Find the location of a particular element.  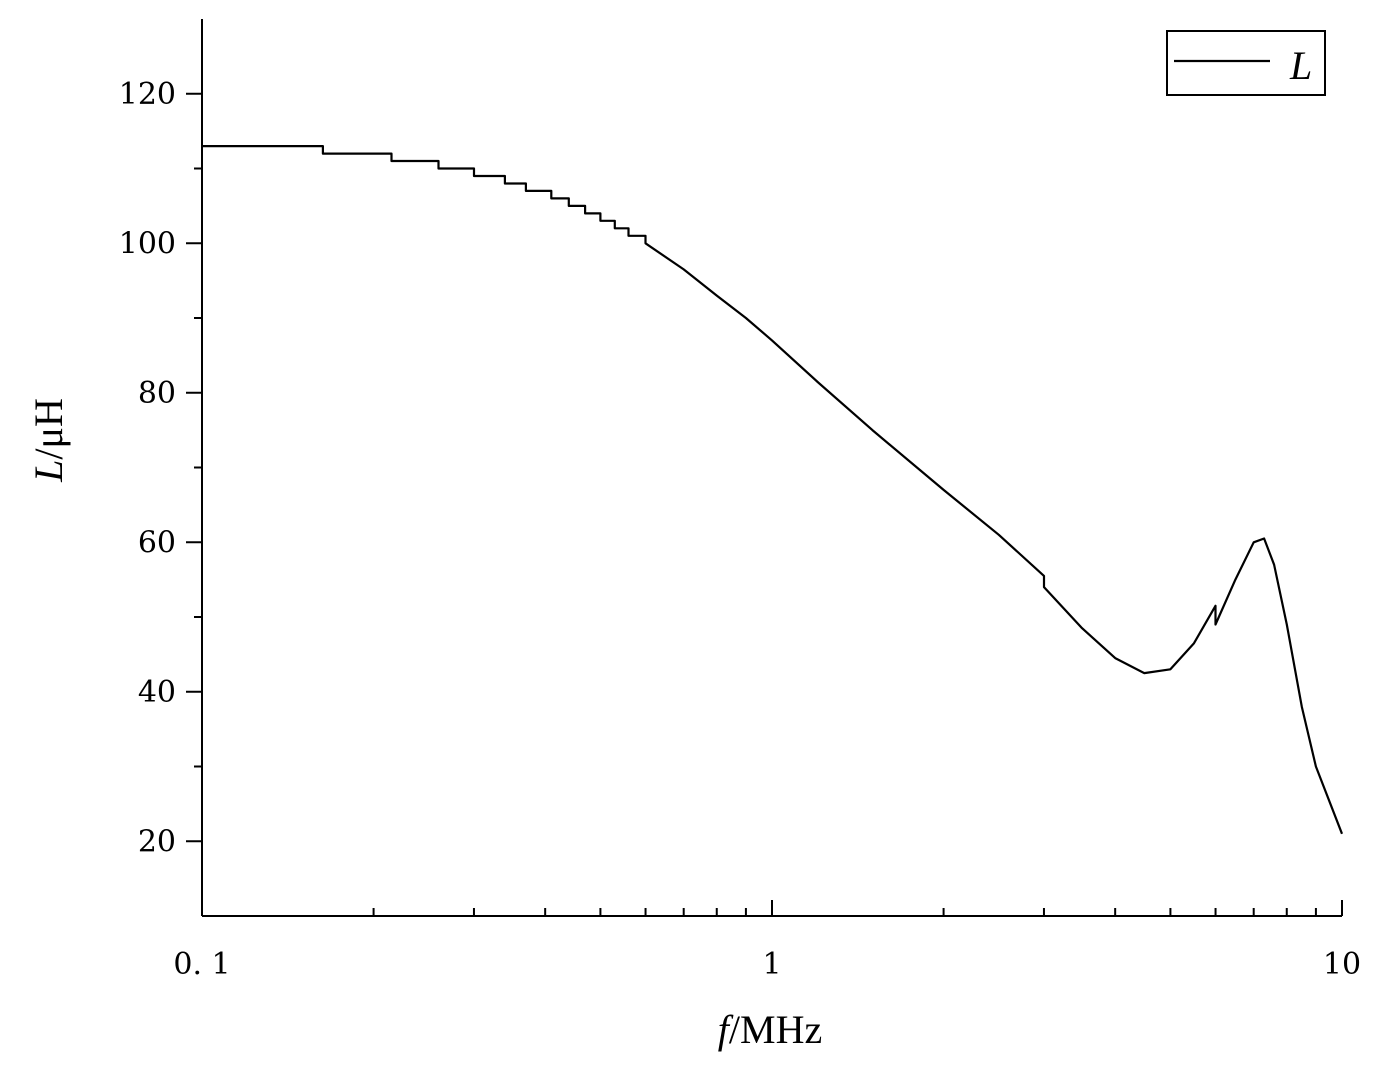

y-tick-label: 80 is located at coordinates (157, 393).